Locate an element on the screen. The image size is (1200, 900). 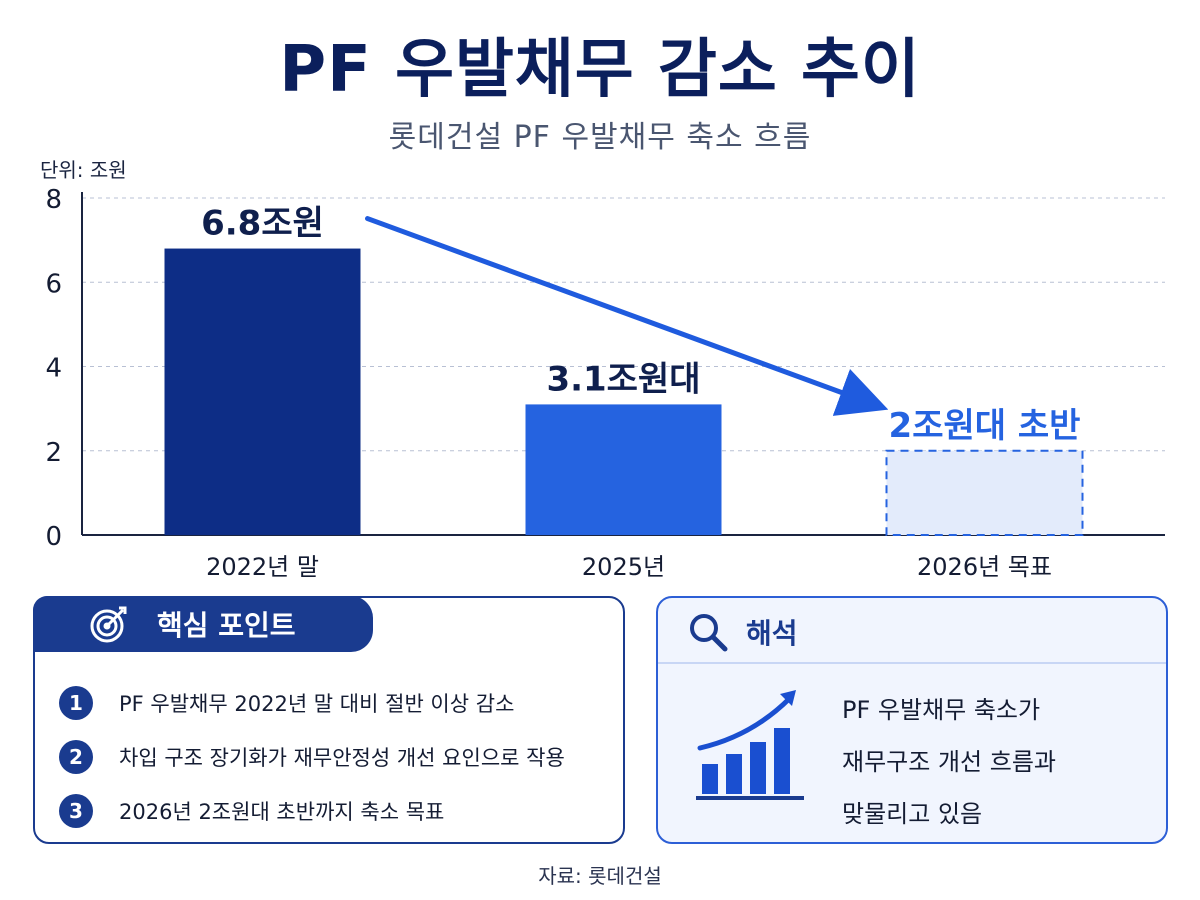
x-tick-label: 2025년 is located at coordinates (623, 567).